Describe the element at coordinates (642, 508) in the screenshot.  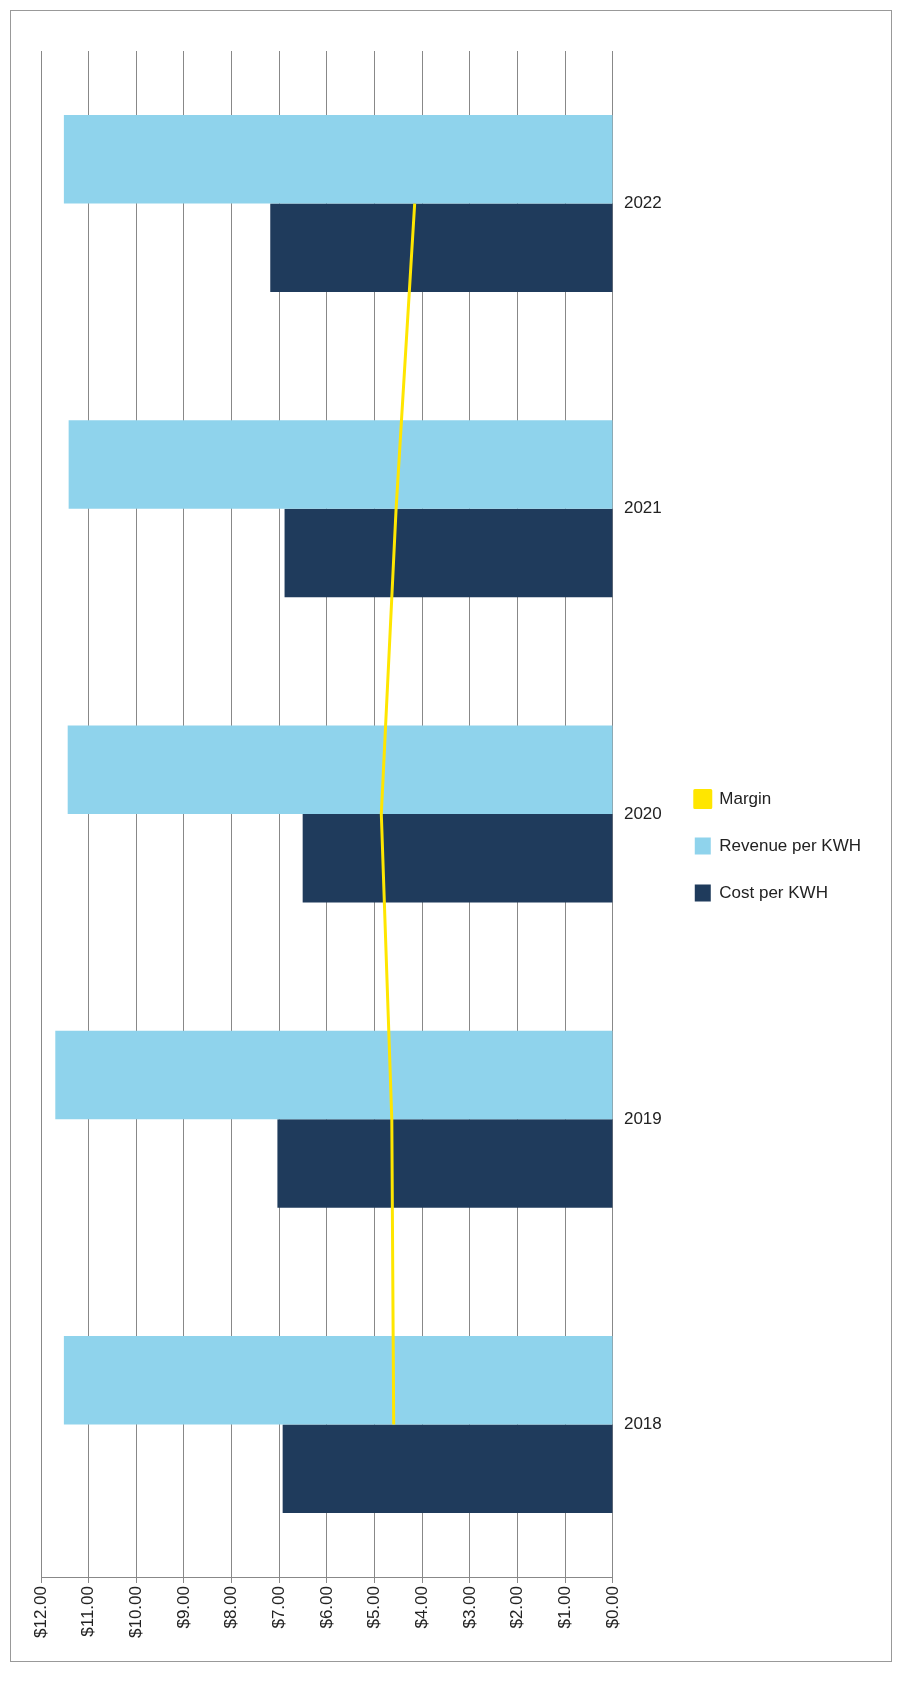
I see `y-tick-label: 2021` at that location.